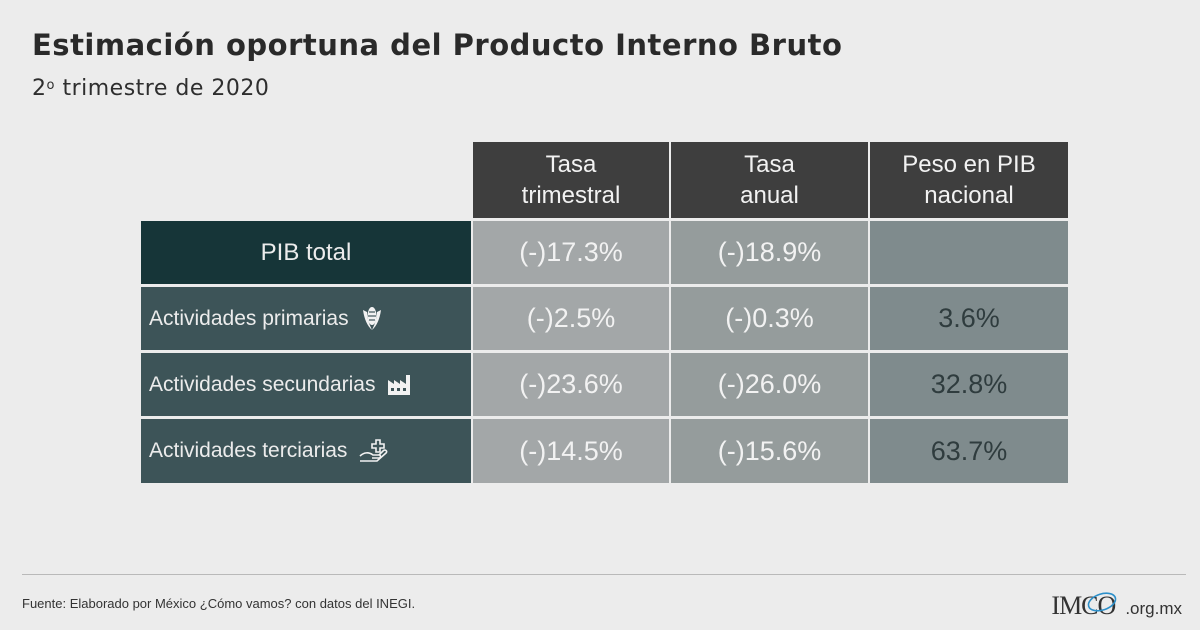 The image size is (1200, 630). Describe the element at coordinates (1102, 600) in the screenshot. I see `logo-swirl-icon` at that location.